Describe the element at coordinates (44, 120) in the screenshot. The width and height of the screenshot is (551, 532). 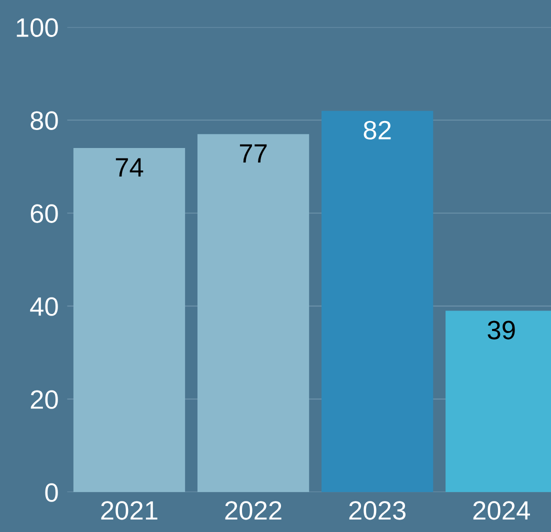
I see `y-tick-label: 80` at that location.